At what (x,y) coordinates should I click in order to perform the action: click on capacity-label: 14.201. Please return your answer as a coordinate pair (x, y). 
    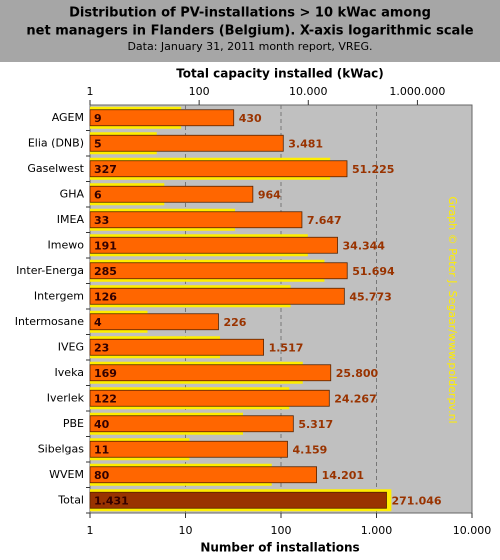
    Looking at the image, I should click on (343, 475).